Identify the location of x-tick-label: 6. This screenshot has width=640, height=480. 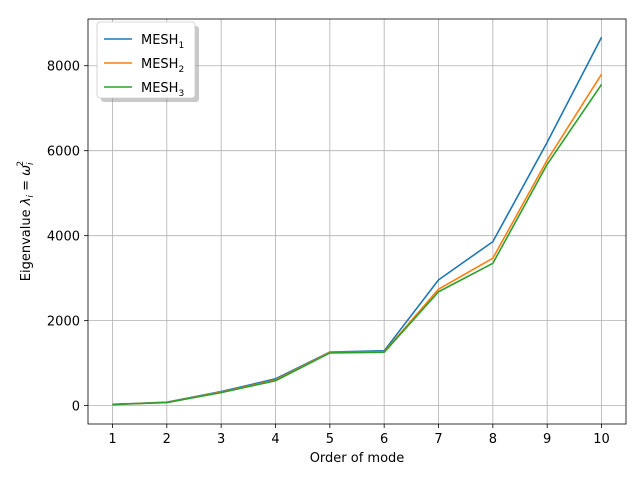
(384, 439).